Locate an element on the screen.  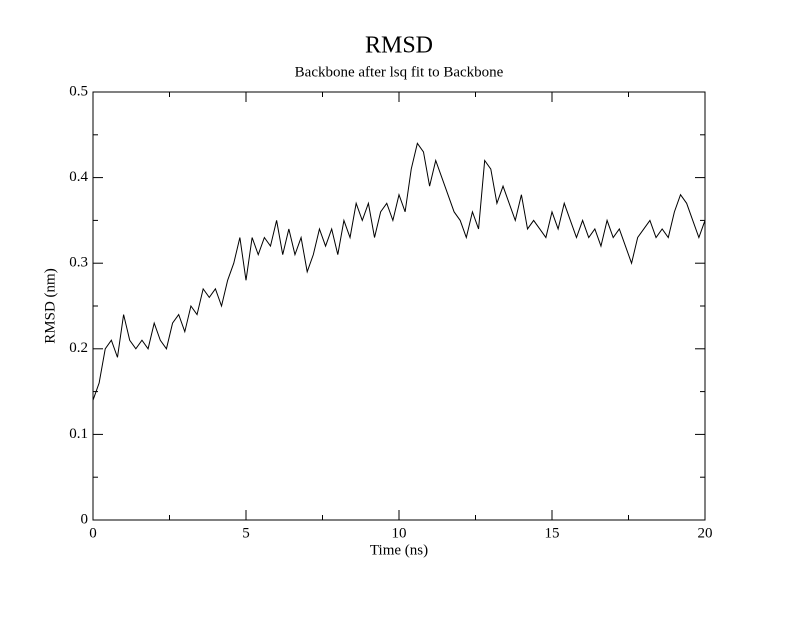
y-tick-label: 0.3 is located at coordinates (78, 263).